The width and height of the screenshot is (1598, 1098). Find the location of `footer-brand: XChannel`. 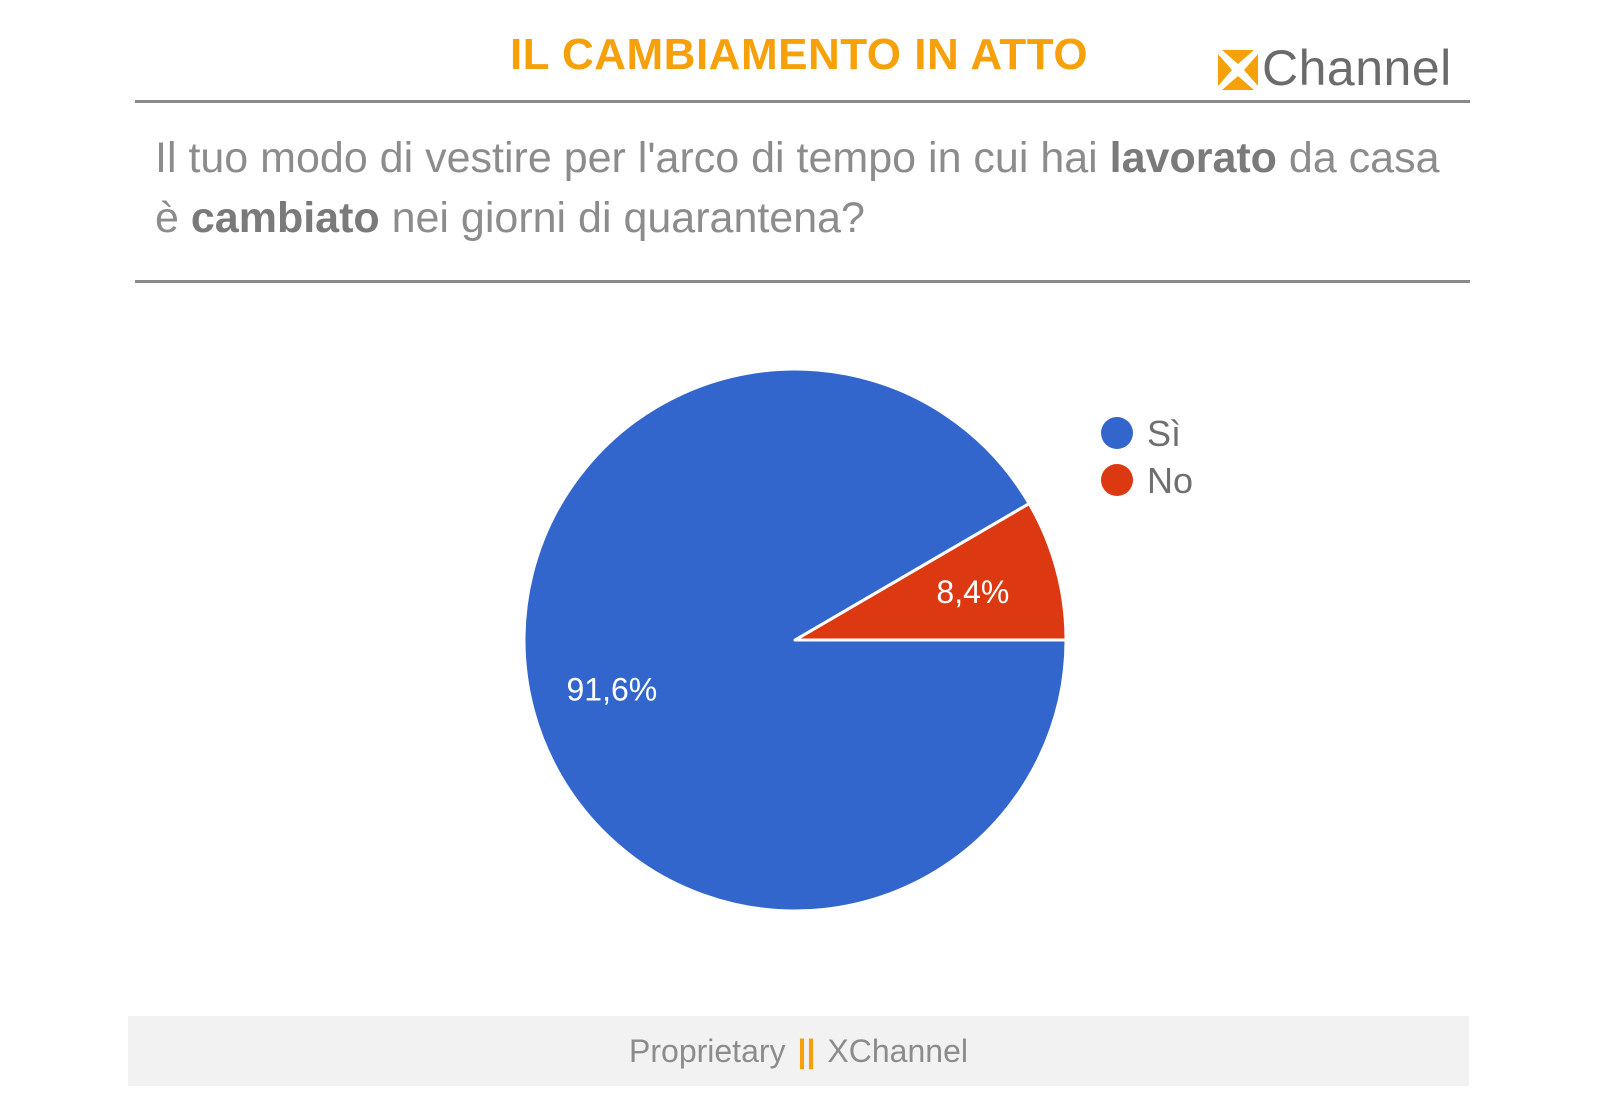

footer-brand: XChannel is located at coordinates (897, 1050).